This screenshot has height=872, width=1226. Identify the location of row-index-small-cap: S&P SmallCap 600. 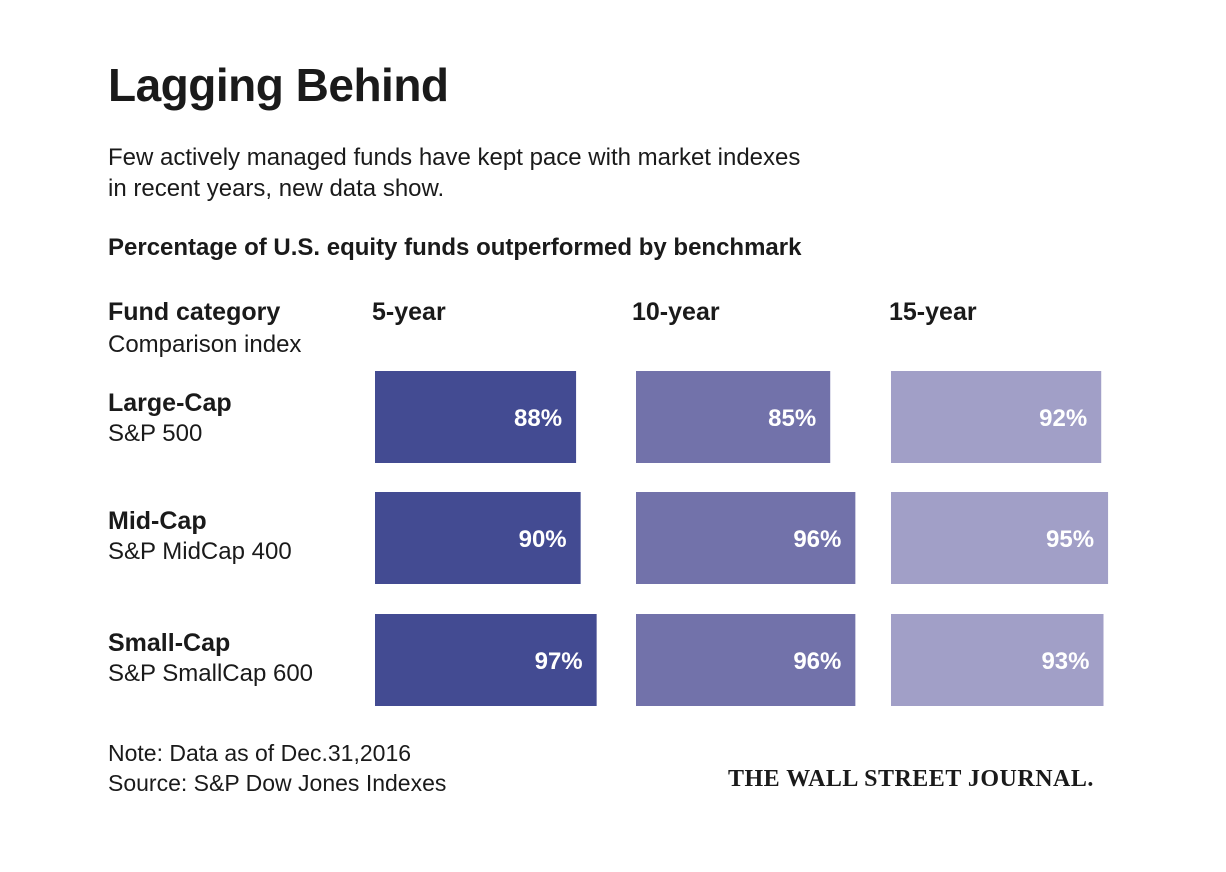
(211, 673).